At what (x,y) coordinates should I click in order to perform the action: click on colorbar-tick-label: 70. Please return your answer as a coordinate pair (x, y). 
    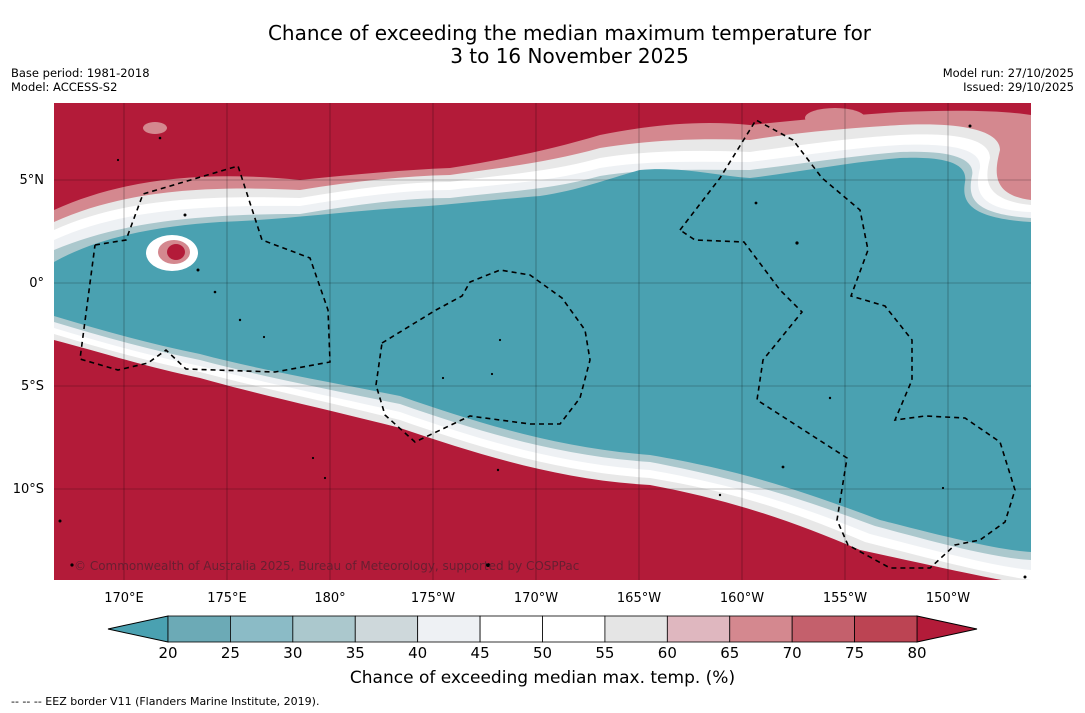
    Looking at the image, I should click on (792, 653).